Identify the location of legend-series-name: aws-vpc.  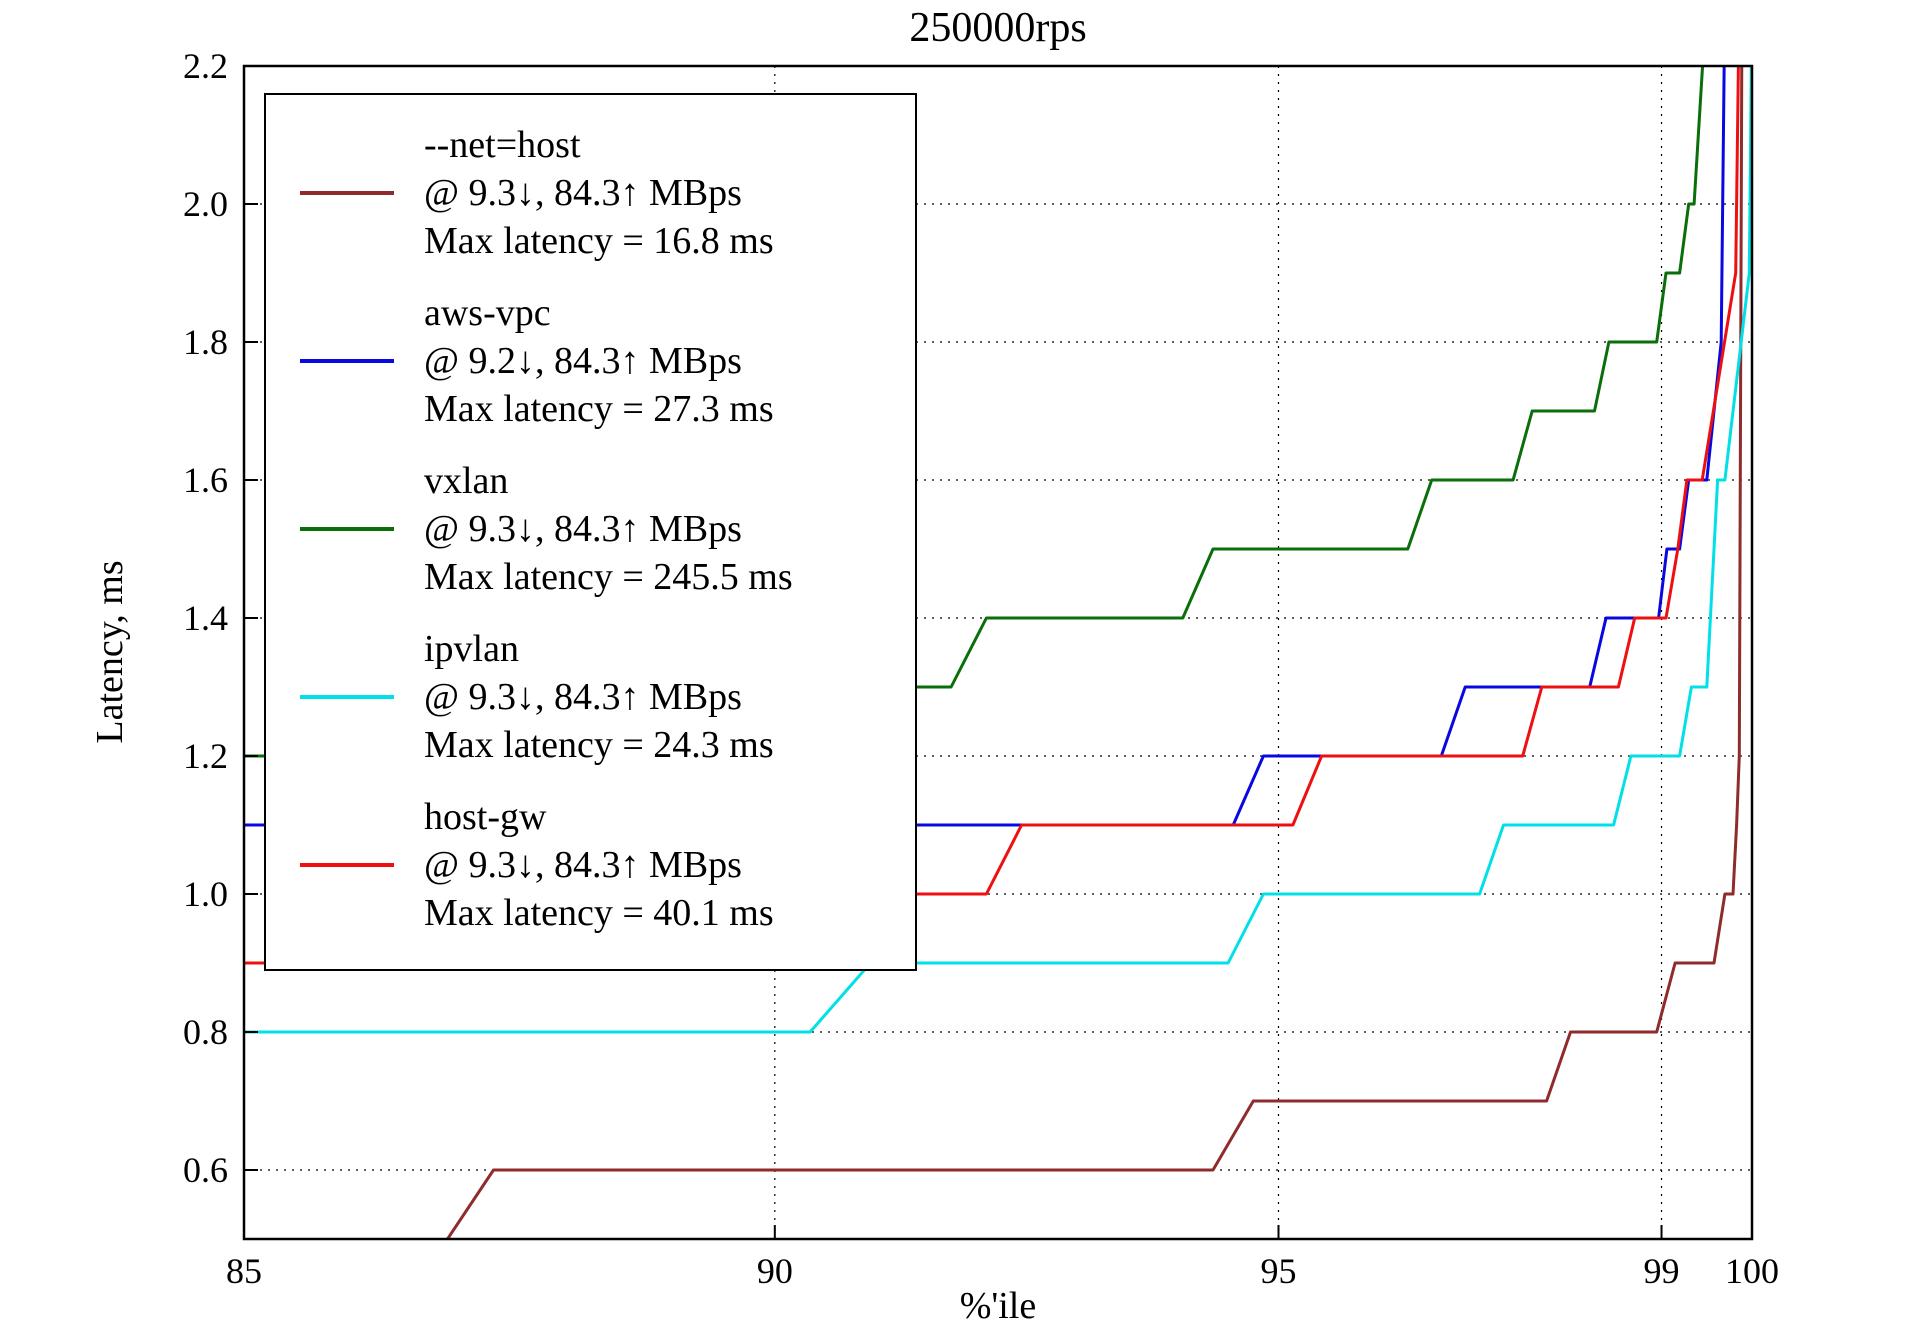
(487, 313).